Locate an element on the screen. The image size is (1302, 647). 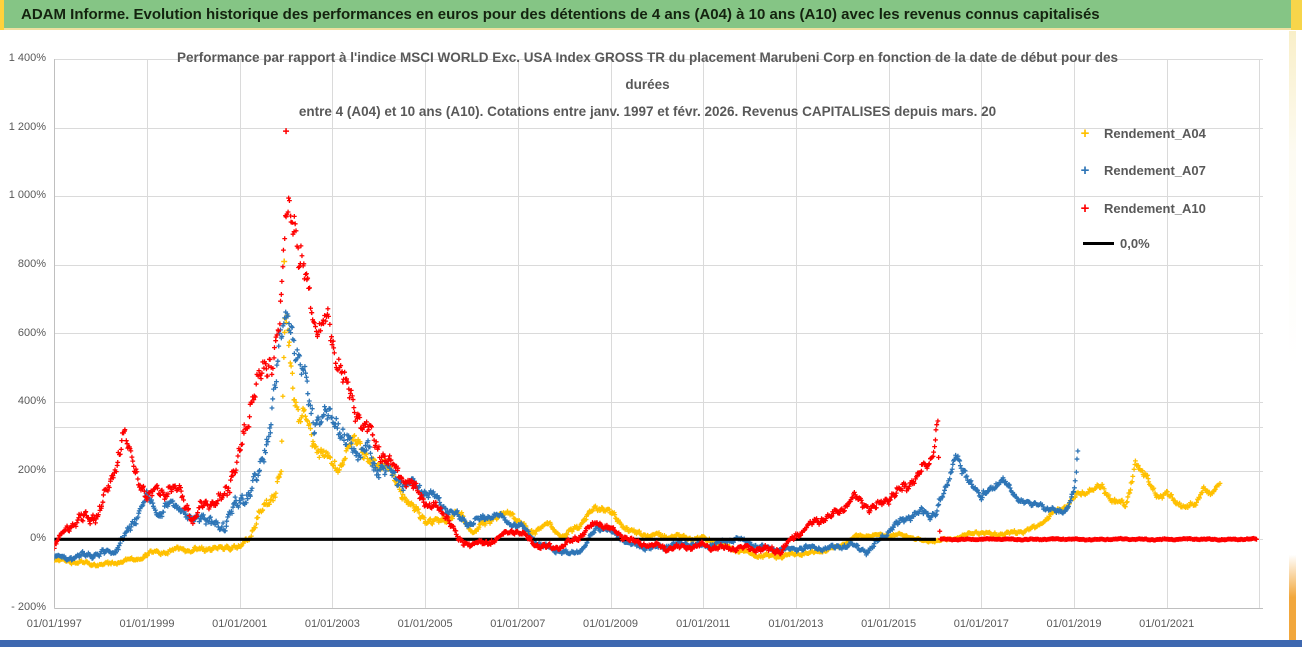
legend-label: Rendement_A04 is located at coordinates (1155, 133).